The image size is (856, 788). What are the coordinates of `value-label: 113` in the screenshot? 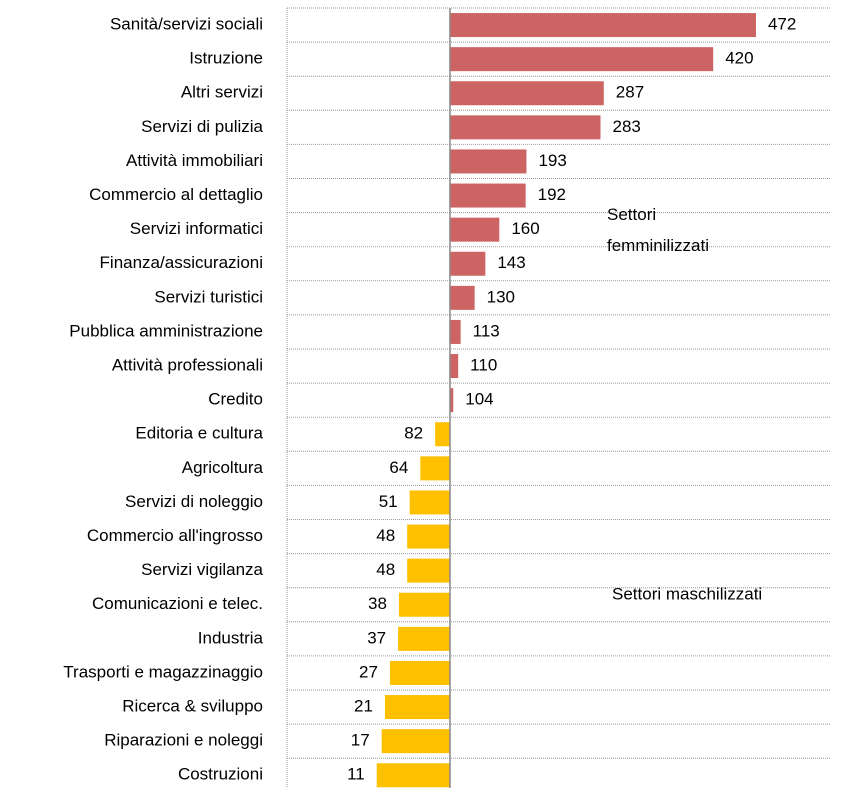 It's located at (486, 330).